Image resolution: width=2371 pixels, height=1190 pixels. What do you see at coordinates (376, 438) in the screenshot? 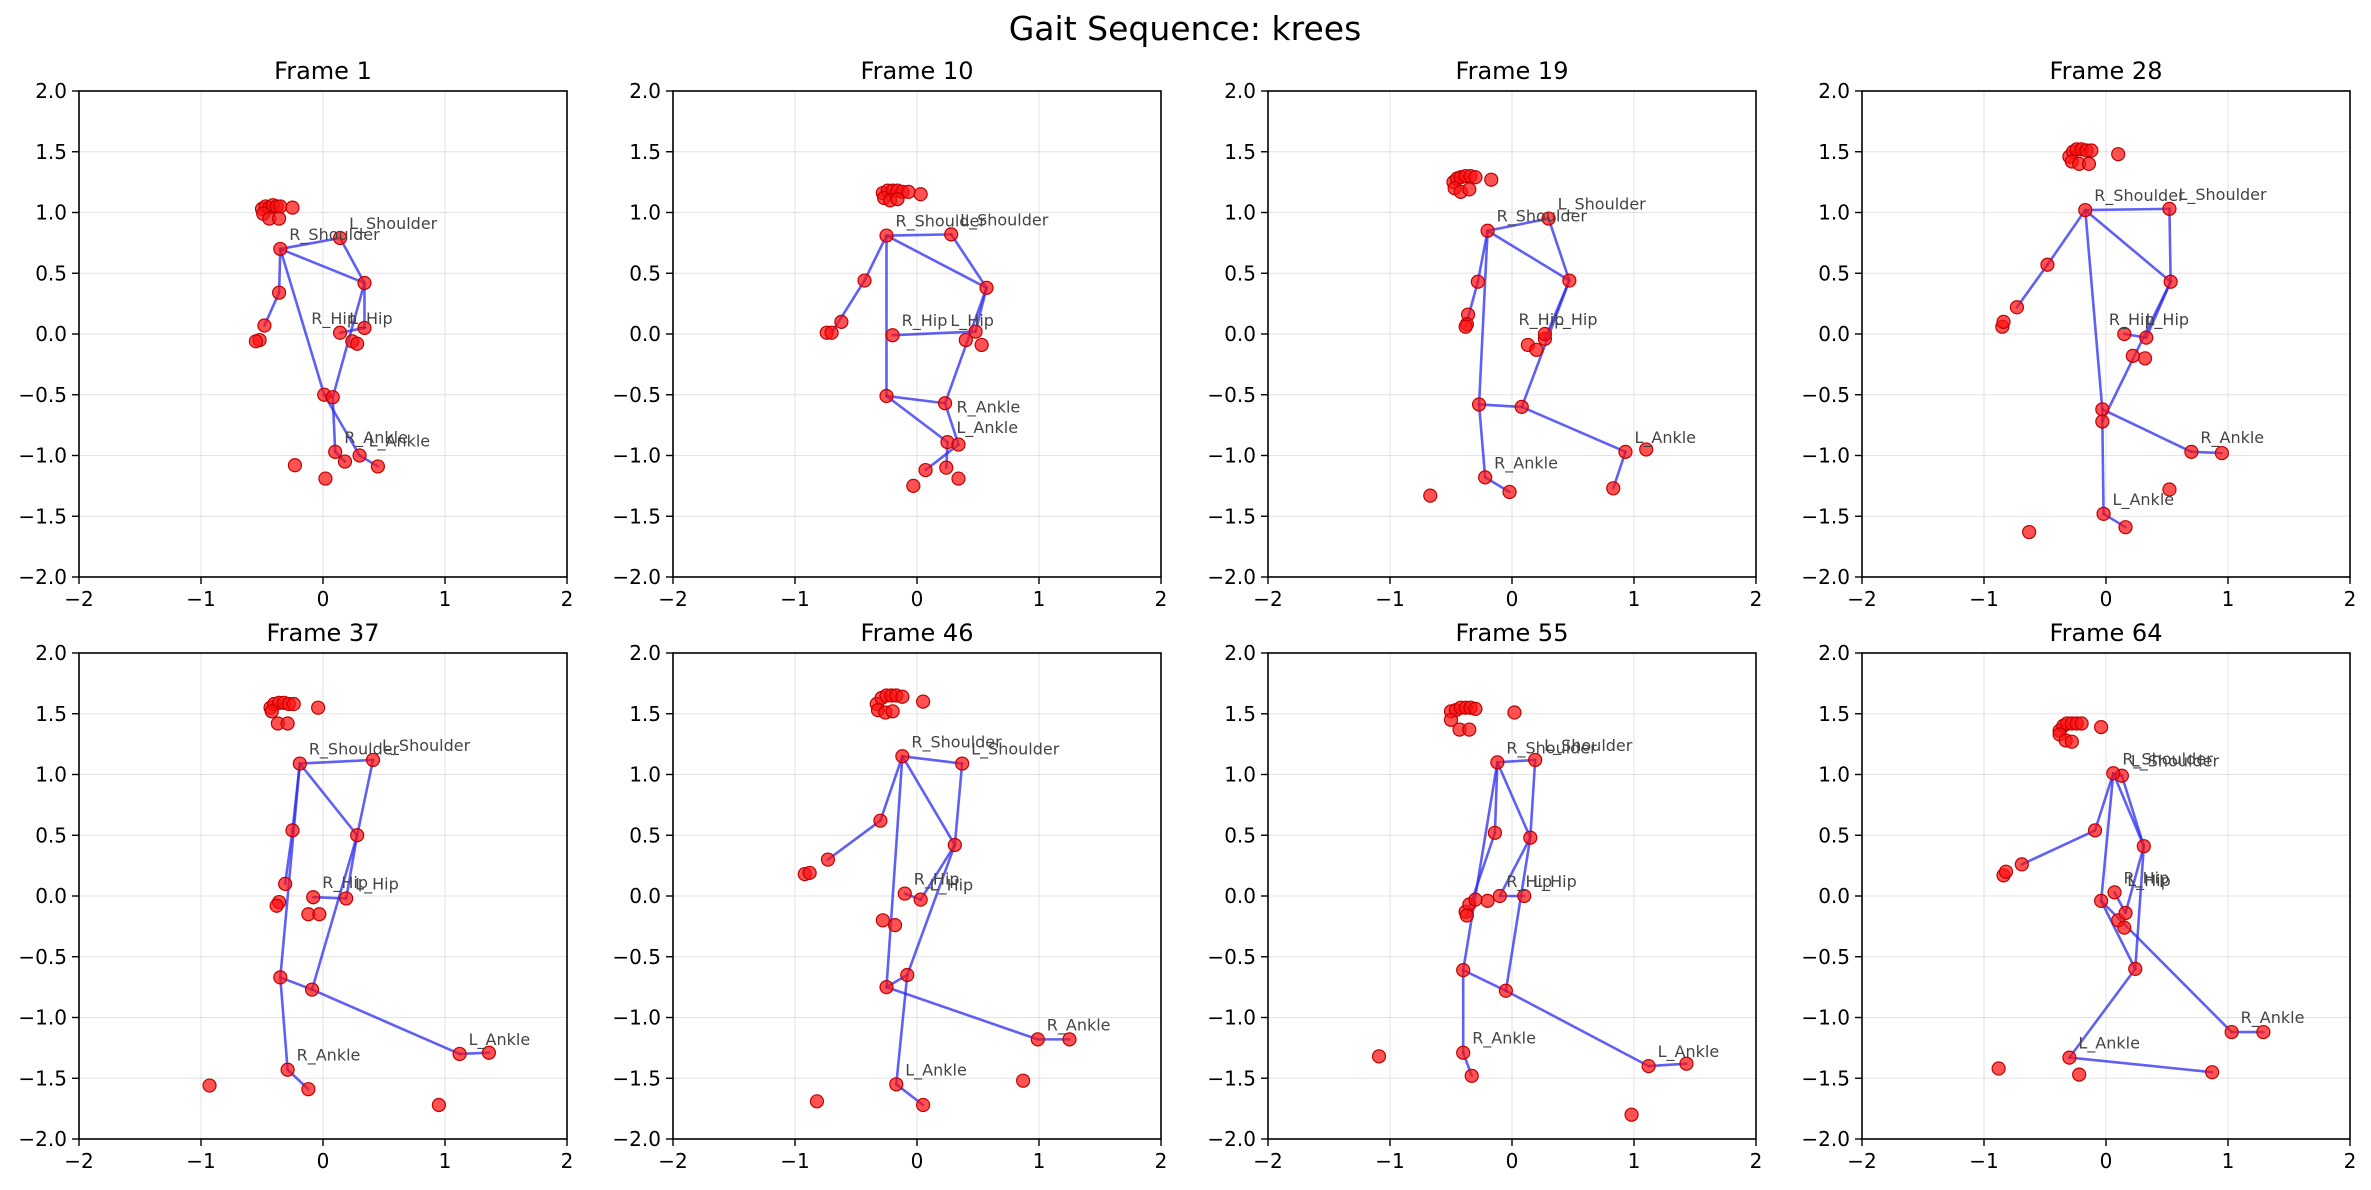
I see `joint-label: R_Ankle` at bounding box center [376, 438].